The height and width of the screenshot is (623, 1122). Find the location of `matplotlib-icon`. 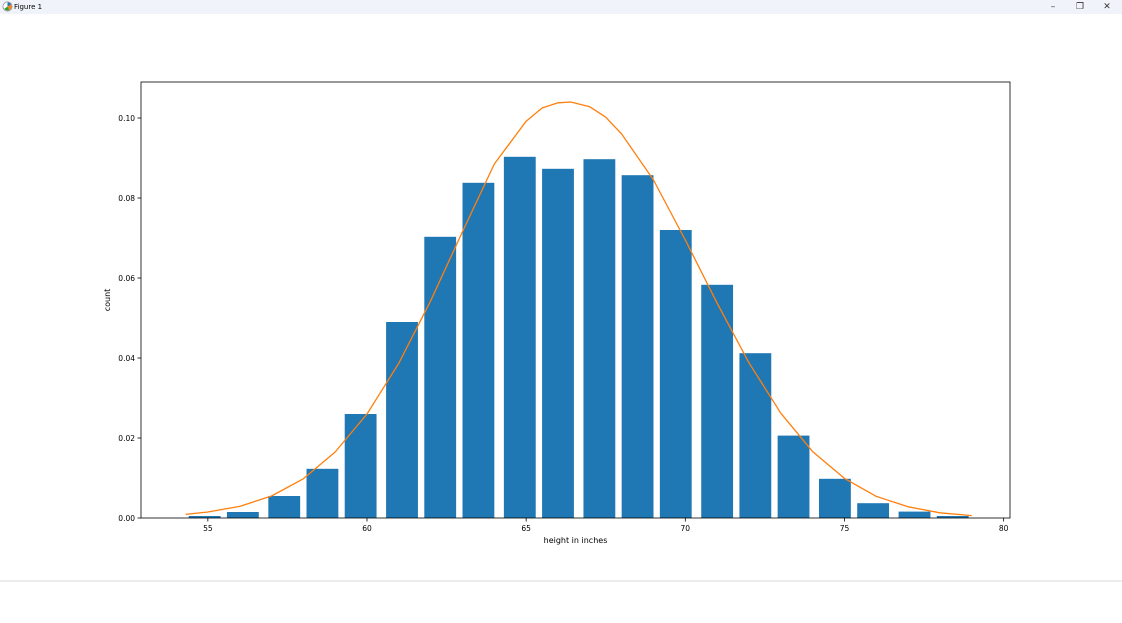

matplotlib-icon is located at coordinates (7, 6).